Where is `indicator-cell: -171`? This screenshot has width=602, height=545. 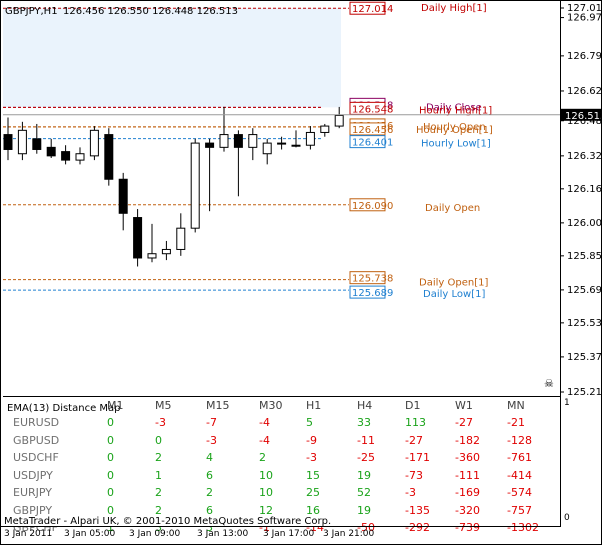 indicator-cell: -171 is located at coordinates (417, 457).